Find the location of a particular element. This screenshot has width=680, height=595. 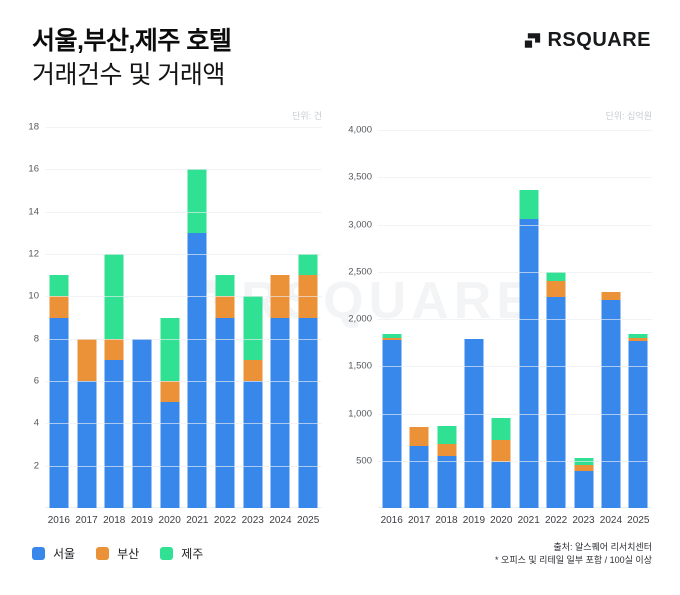

bar-2024 is located at coordinates (280, 317).